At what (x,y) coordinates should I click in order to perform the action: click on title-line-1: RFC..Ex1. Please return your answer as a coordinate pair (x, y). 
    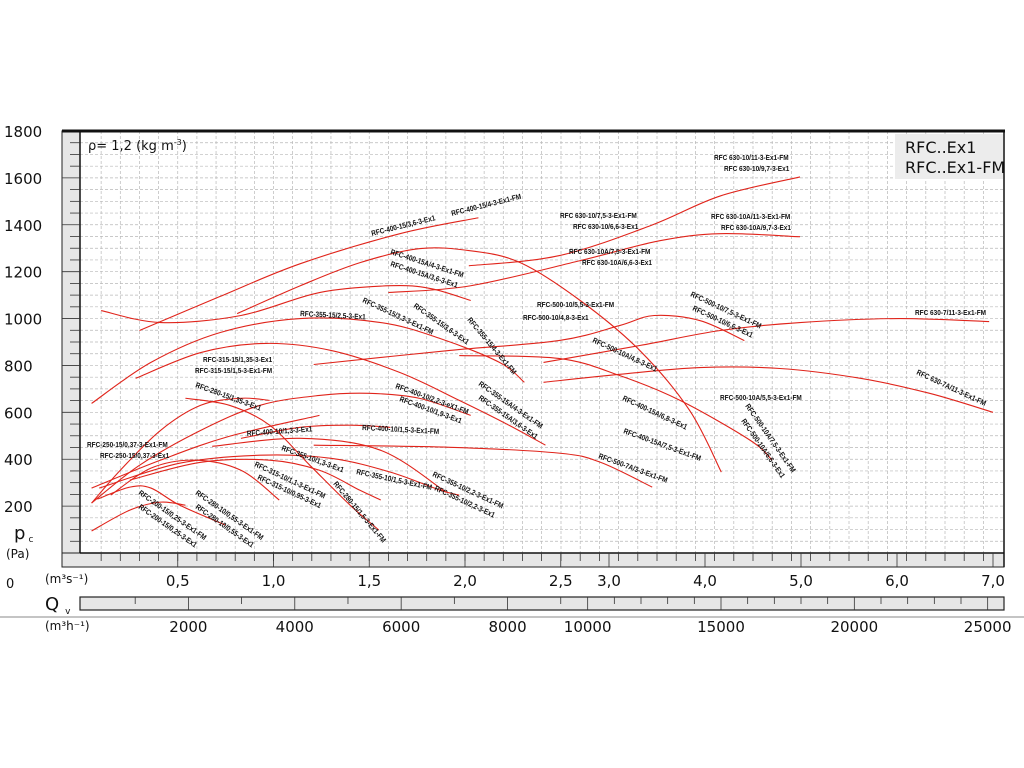
    Looking at the image, I should click on (940, 147).